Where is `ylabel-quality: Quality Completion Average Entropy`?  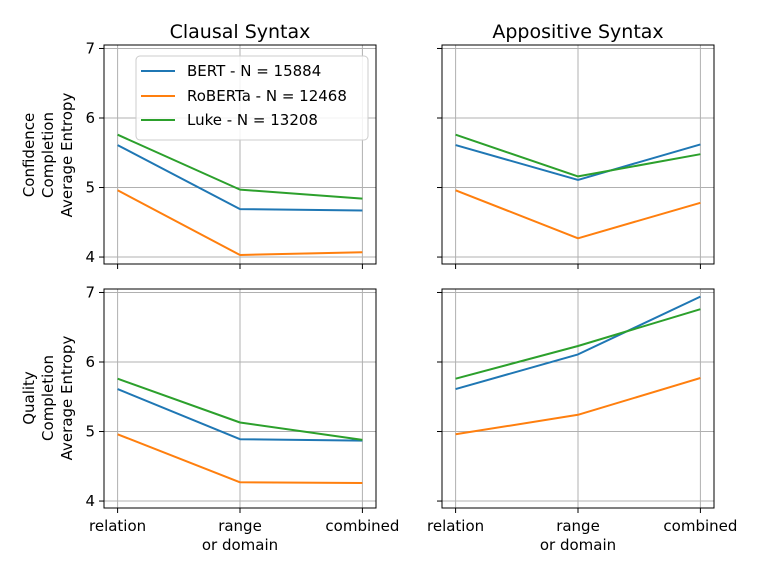 ylabel-quality: Quality Completion Average Entropy is located at coordinates (48, 398).